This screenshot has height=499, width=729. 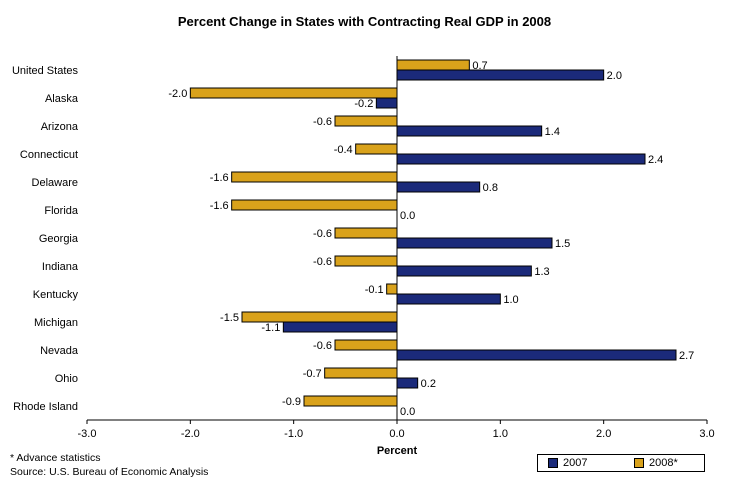 I want to click on data-label-2007-kentucky: 1.0, so click(x=510, y=300).